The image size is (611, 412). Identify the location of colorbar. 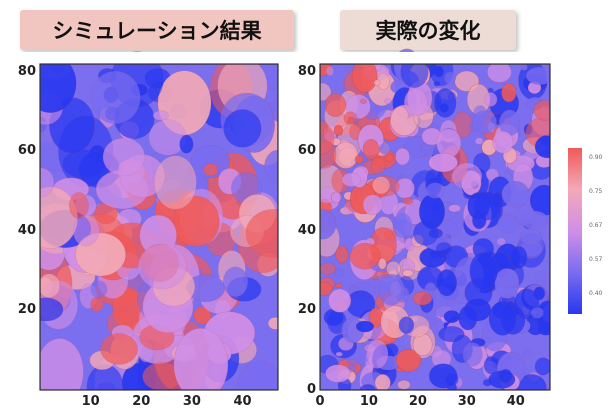
(575, 231).